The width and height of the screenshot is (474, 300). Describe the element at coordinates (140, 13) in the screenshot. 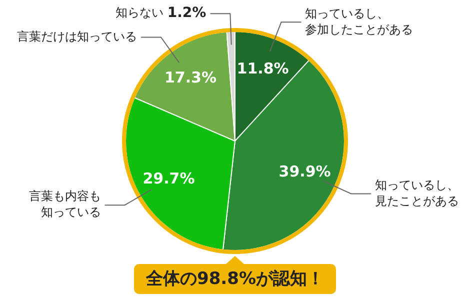

I see `slice-label: 知らない` at that location.